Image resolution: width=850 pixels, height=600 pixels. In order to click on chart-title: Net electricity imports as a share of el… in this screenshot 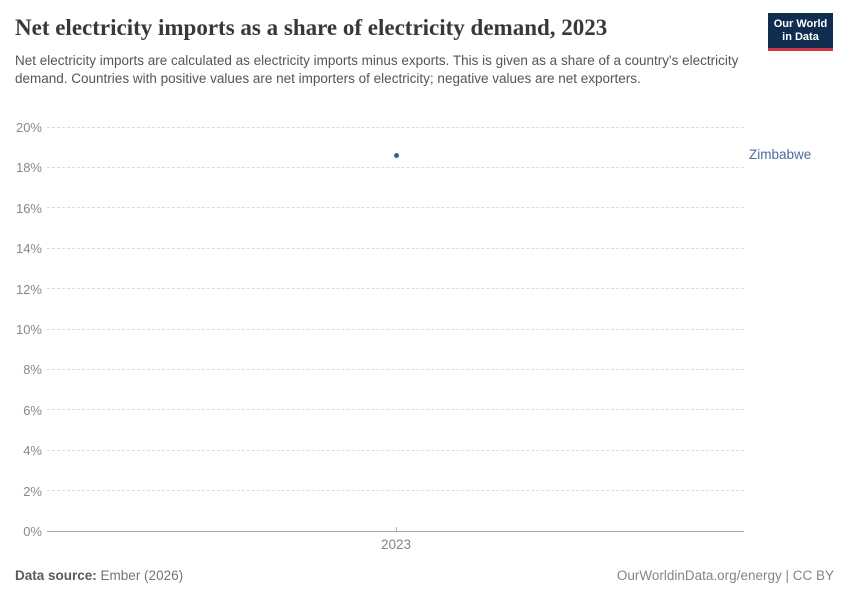, I will do `click(311, 27)`.